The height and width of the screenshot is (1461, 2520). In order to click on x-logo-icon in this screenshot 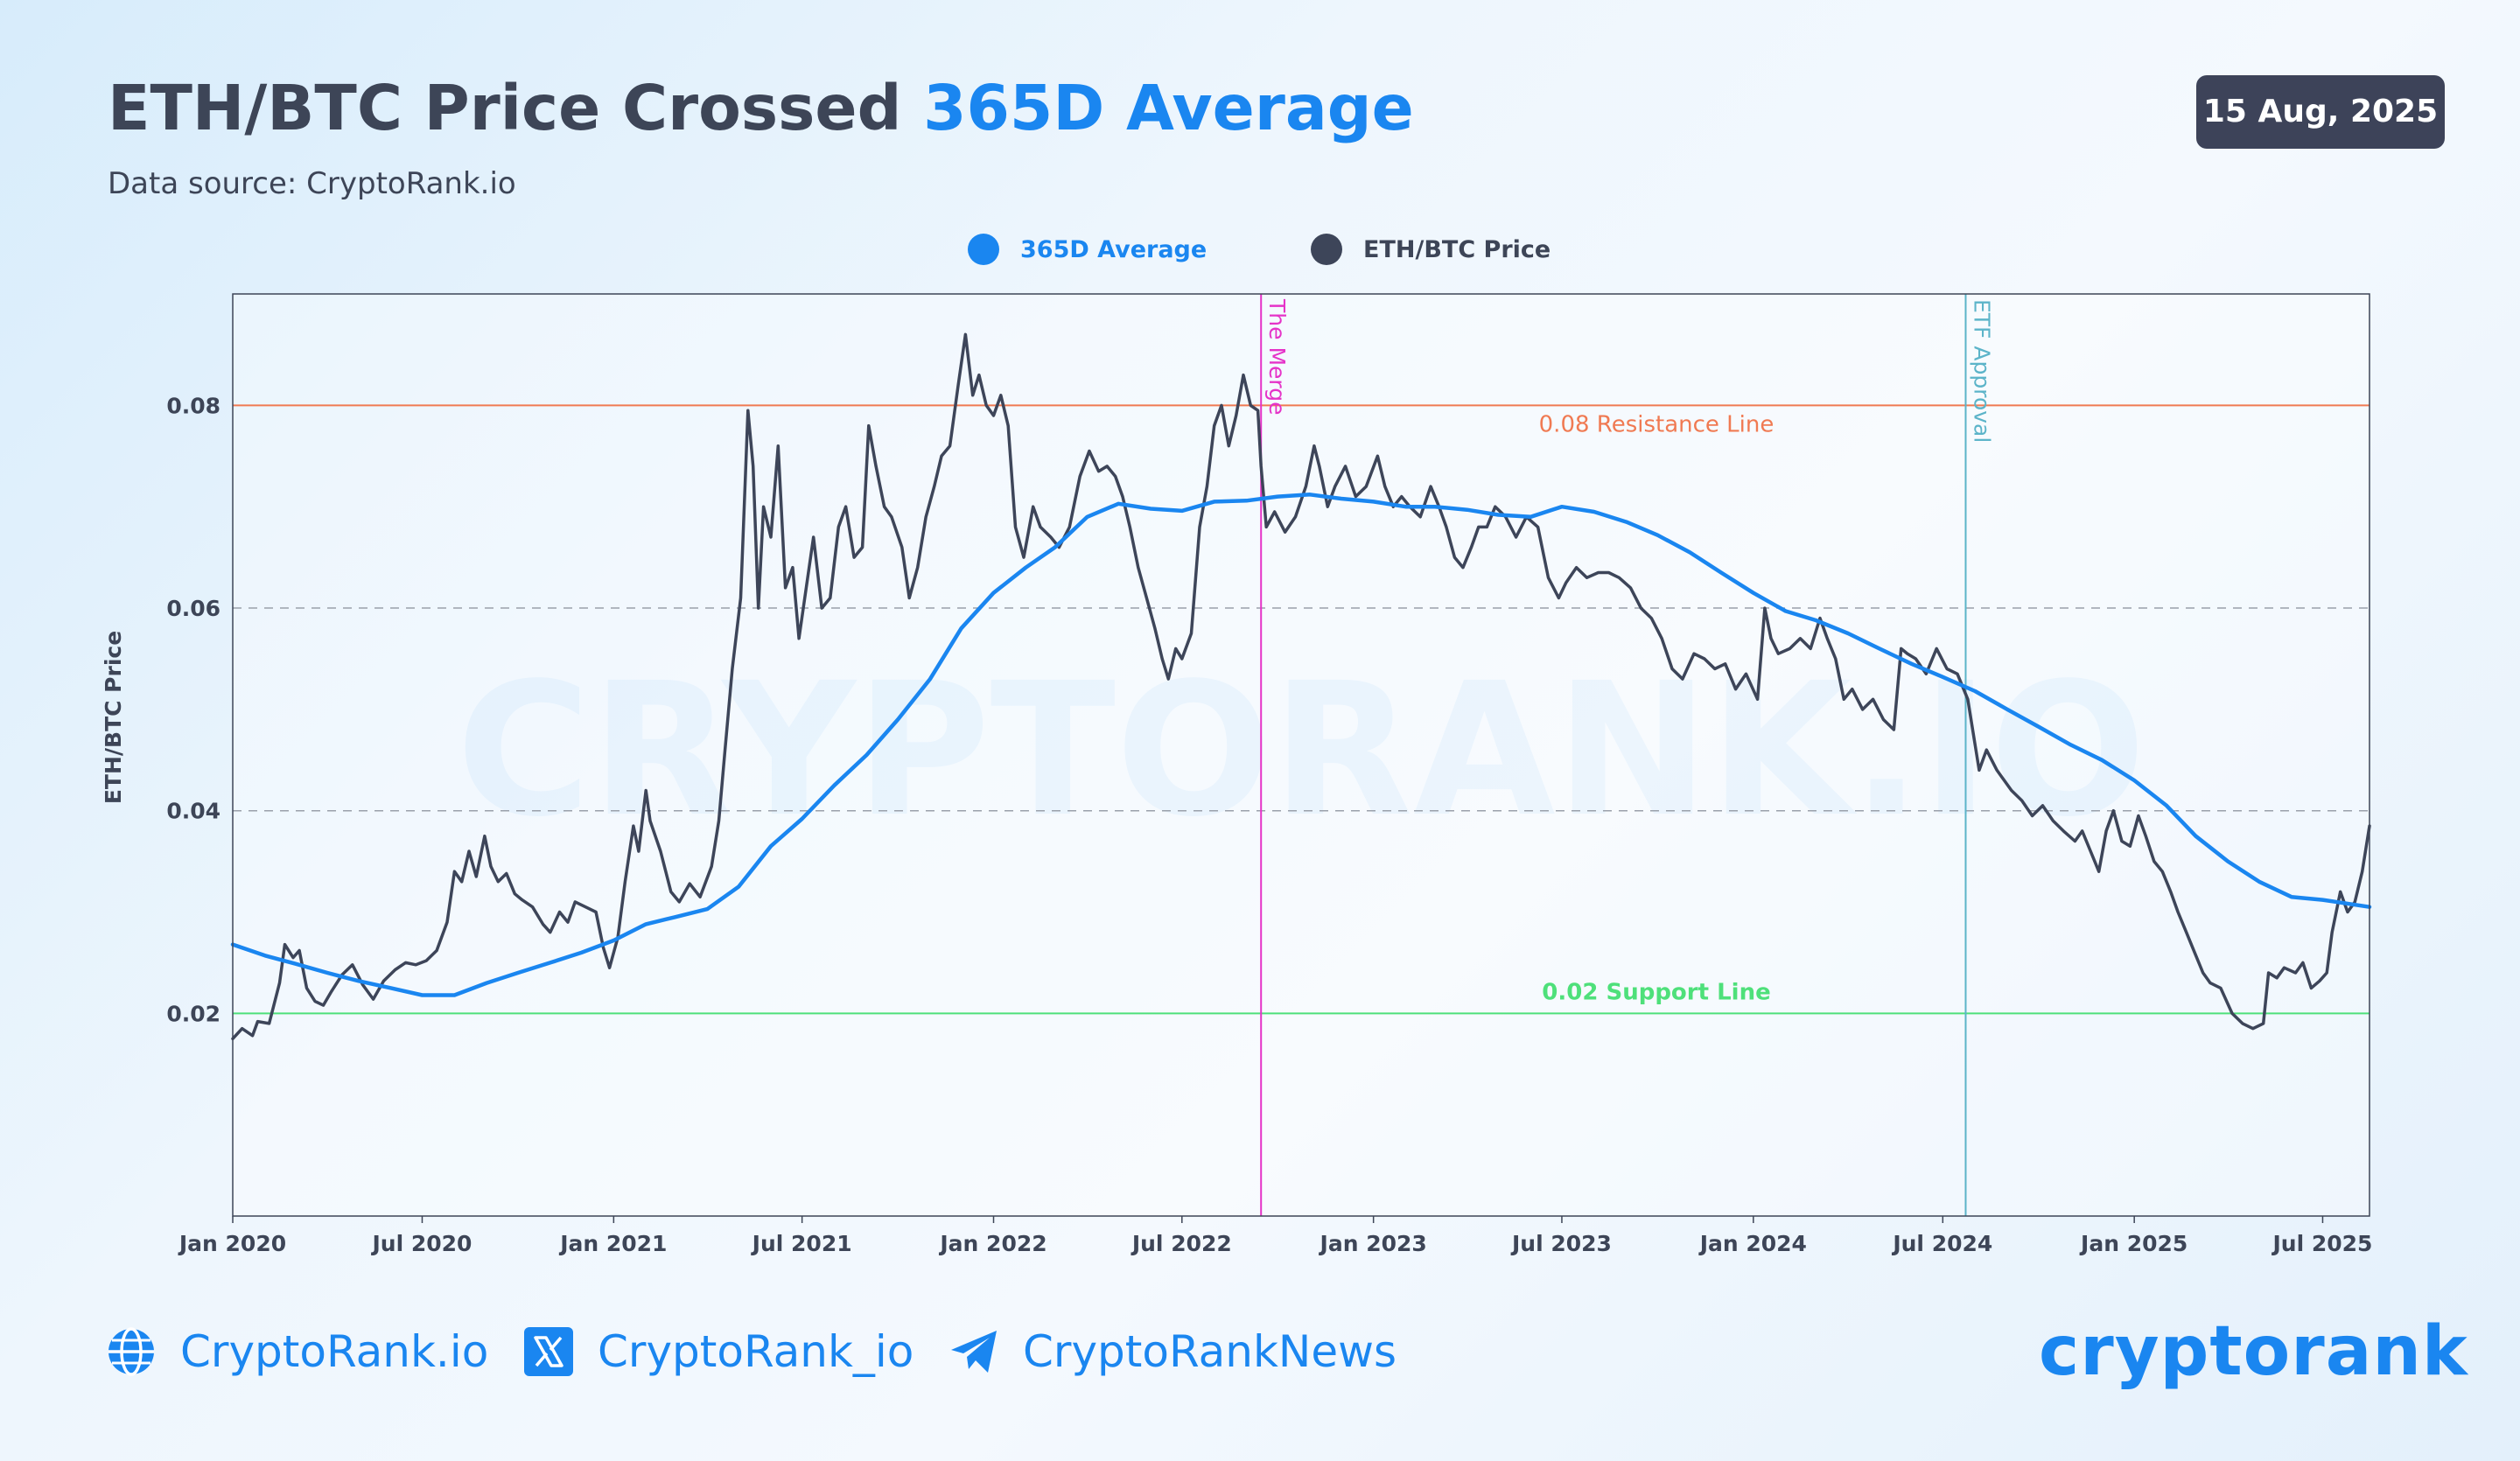, I will do `click(548, 1351)`.